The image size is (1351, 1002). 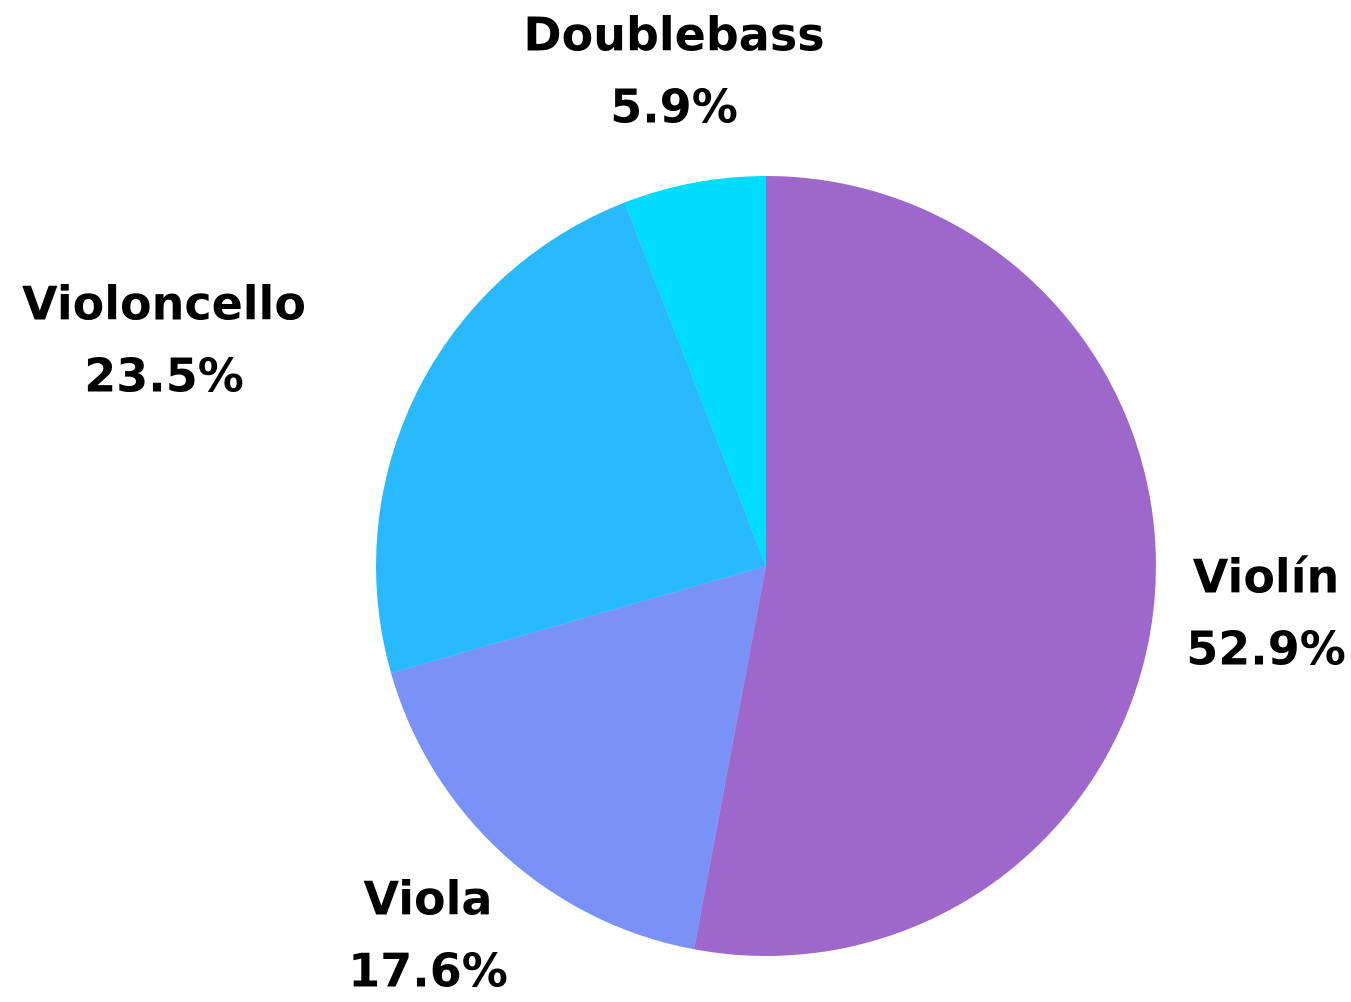 What do you see at coordinates (1266, 577) in the screenshot?
I see `slice-label-violin: Violín` at bounding box center [1266, 577].